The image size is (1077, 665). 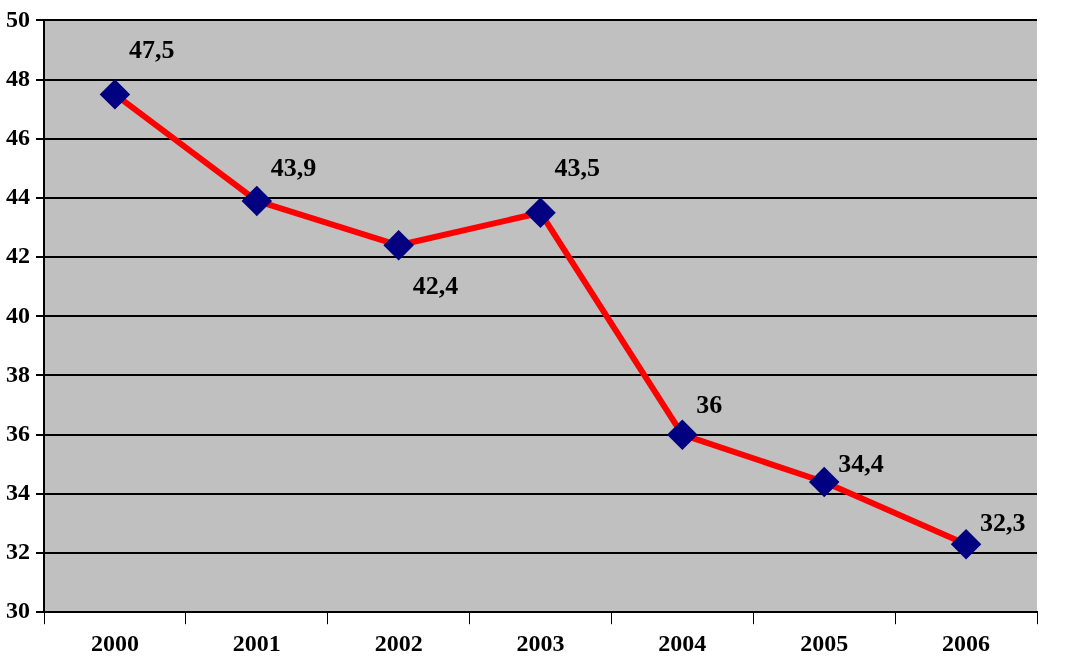 I want to click on y-tick-label: 46, so click(x=18, y=136).